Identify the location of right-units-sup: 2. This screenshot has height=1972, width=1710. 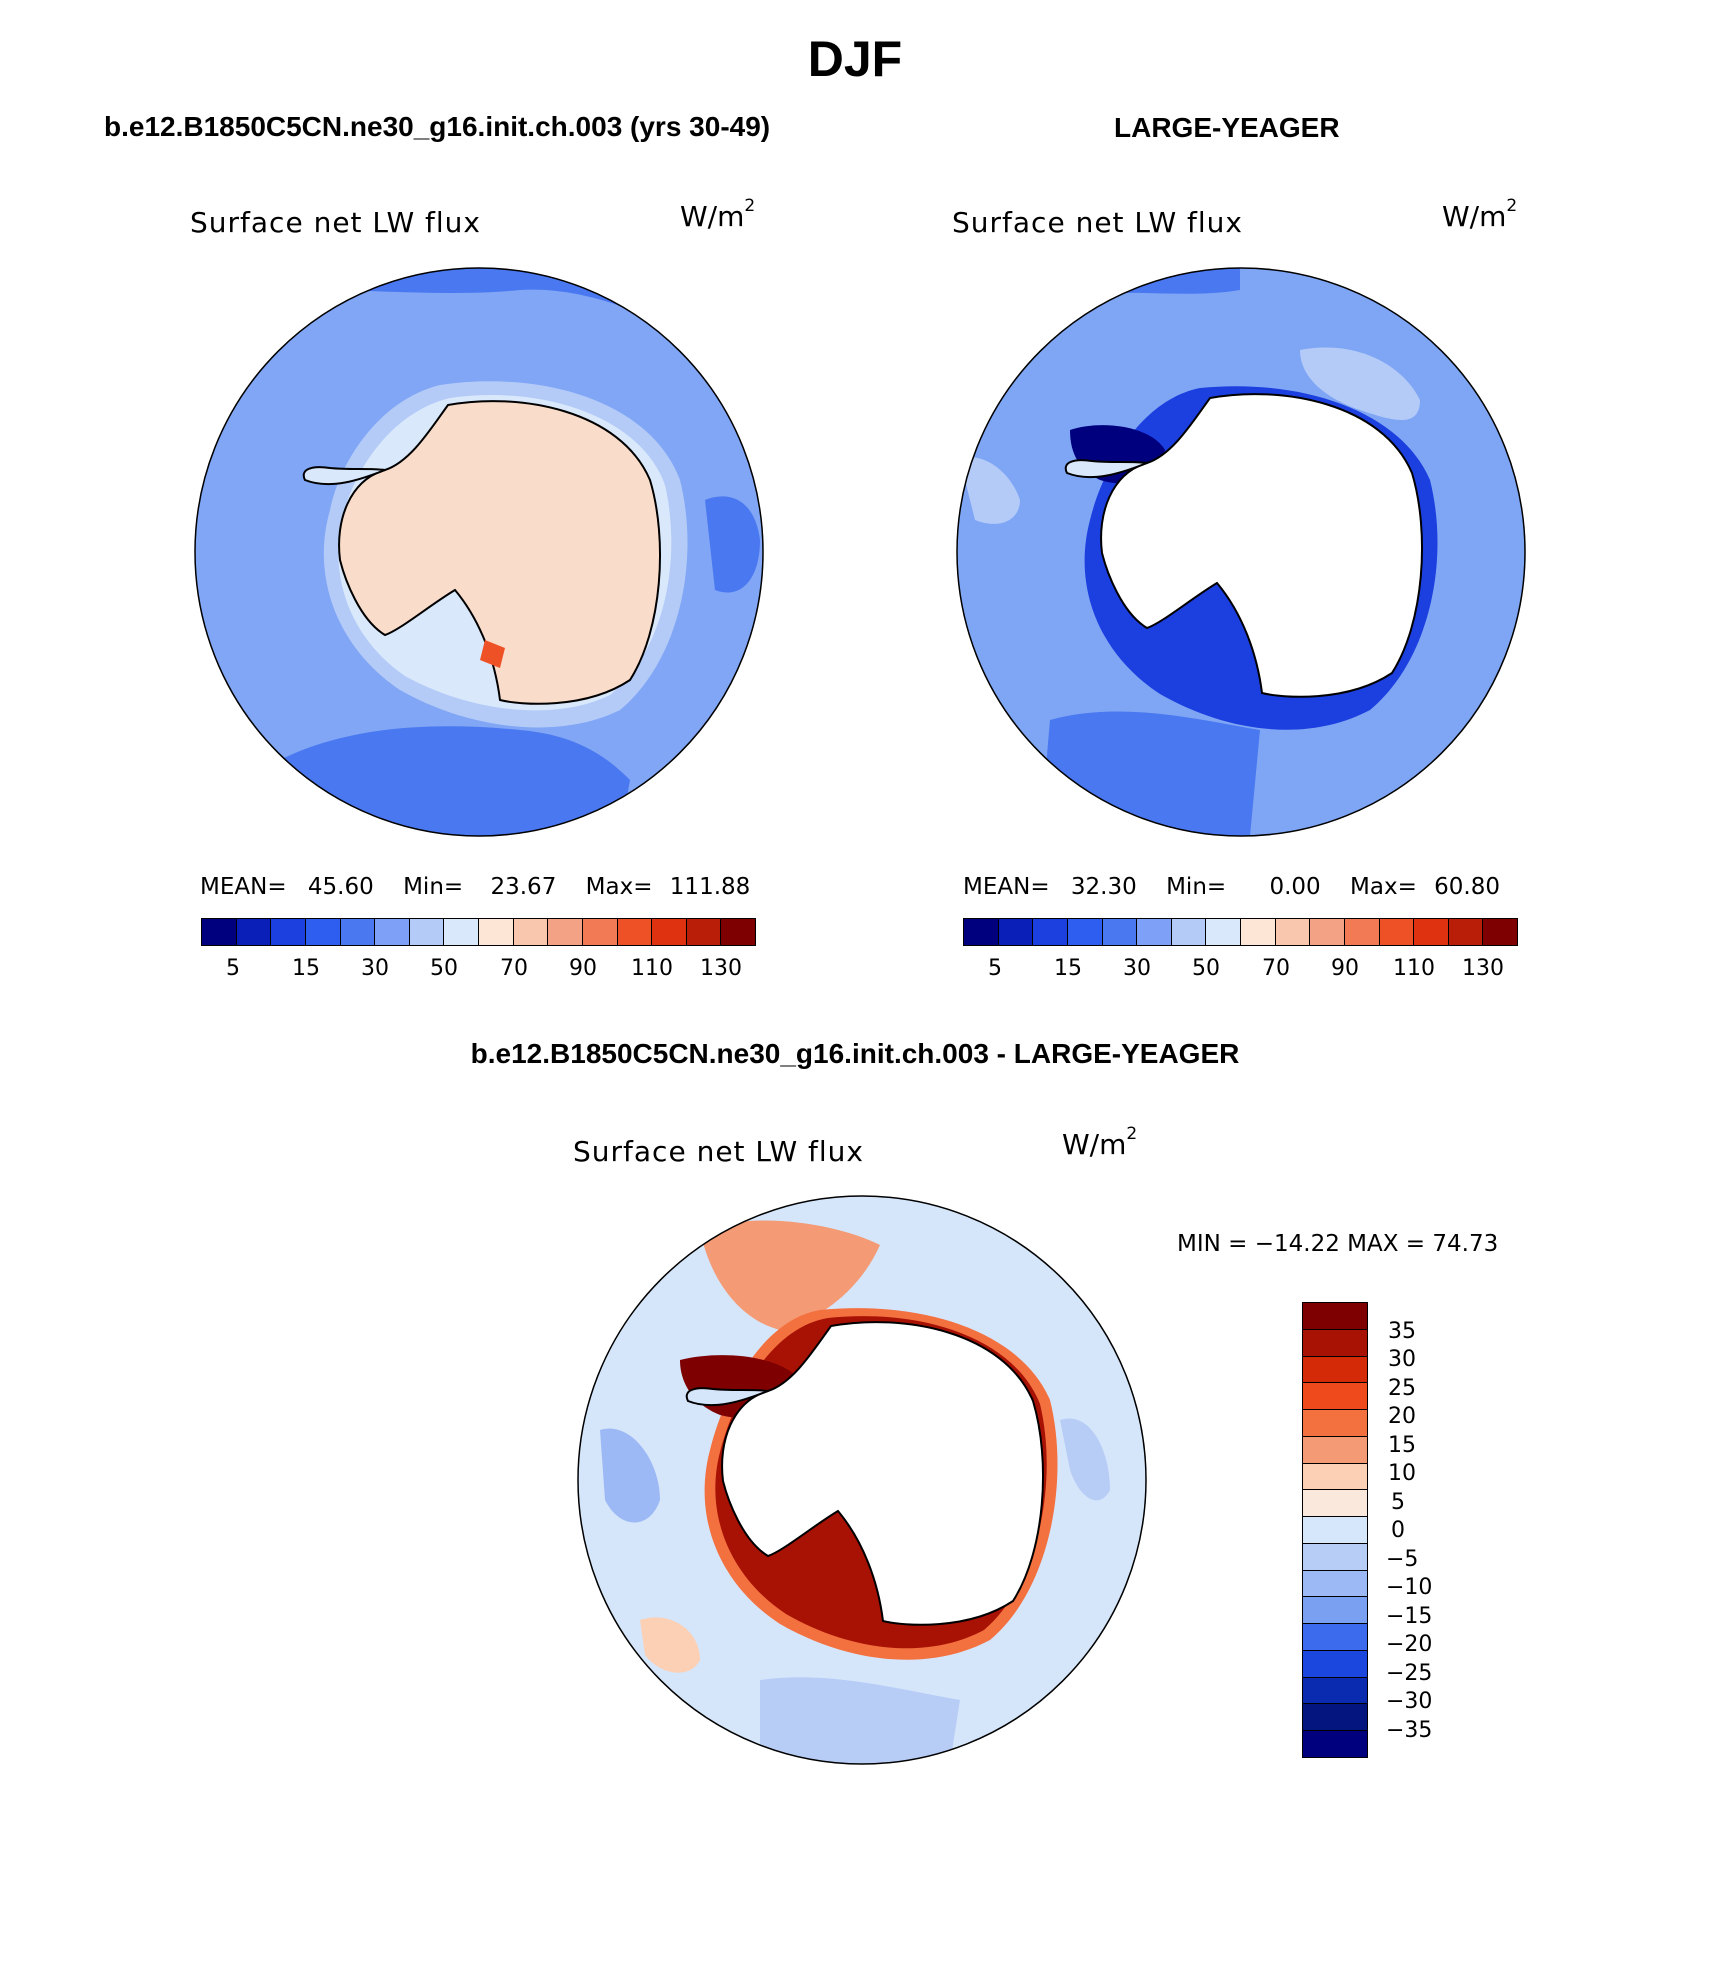
(1512, 206).